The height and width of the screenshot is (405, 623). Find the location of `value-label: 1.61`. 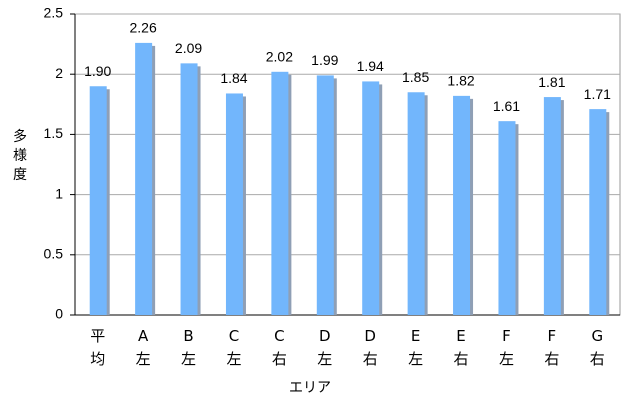

value-label: 1.61 is located at coordinates (506, 106).